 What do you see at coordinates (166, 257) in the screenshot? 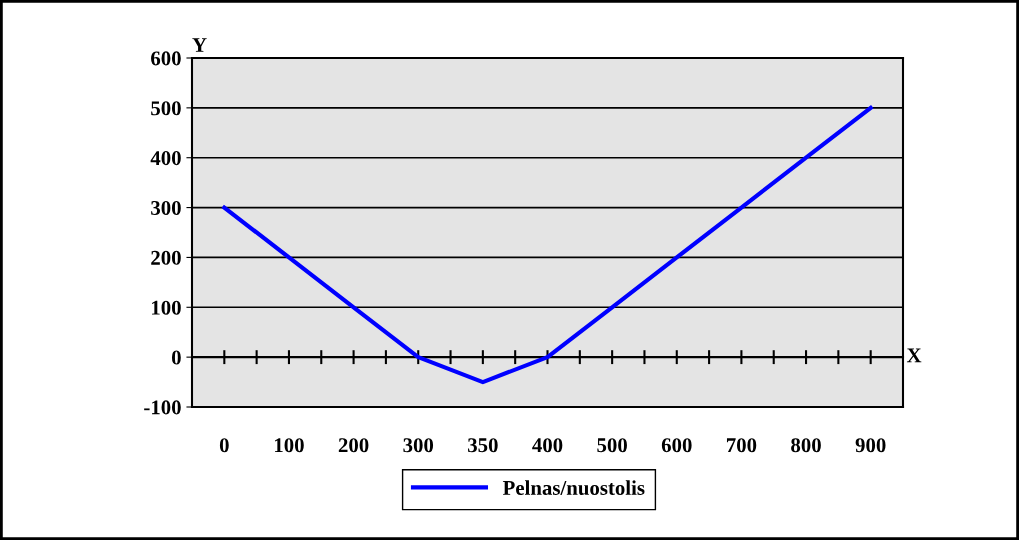
I see `y-tick-label: 200` at bounding box center [166, 257].